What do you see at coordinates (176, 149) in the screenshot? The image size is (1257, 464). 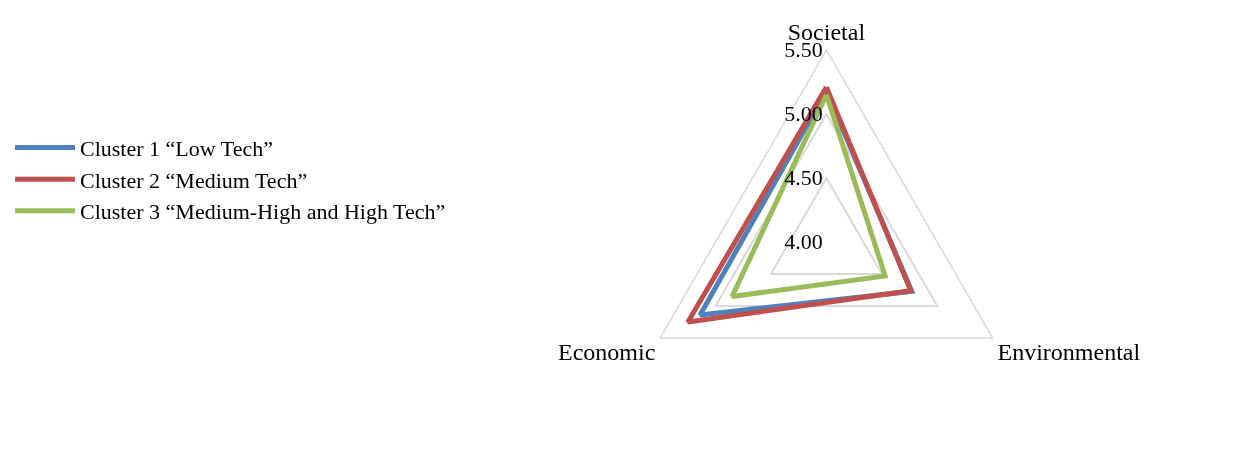 I see `legend-label: Cluster 1 “Low Tech”` at bounding box center [176, 149].